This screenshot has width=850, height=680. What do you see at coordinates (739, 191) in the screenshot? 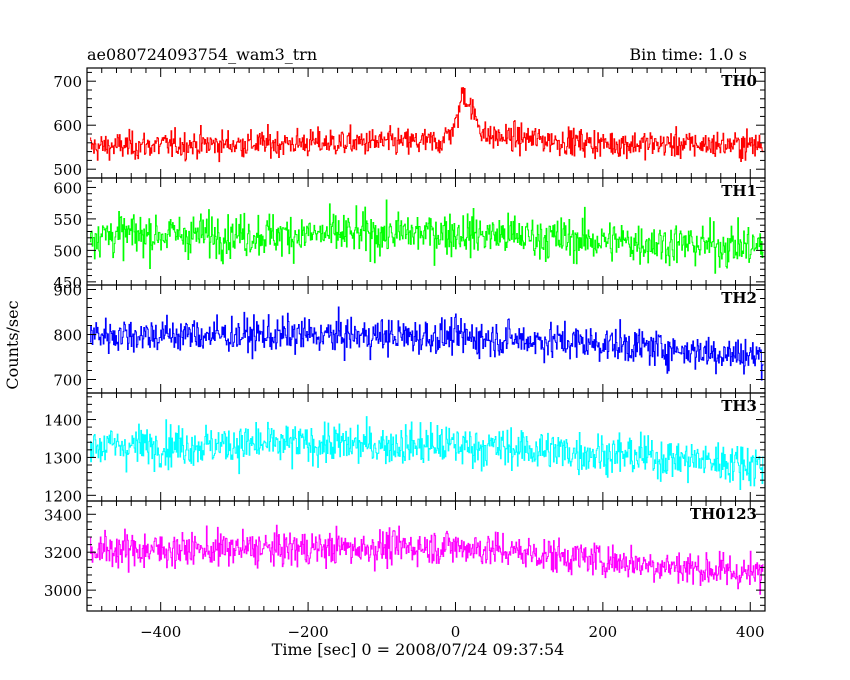
I see `series-label-th1: TH1` at bounding box center [739, 191].